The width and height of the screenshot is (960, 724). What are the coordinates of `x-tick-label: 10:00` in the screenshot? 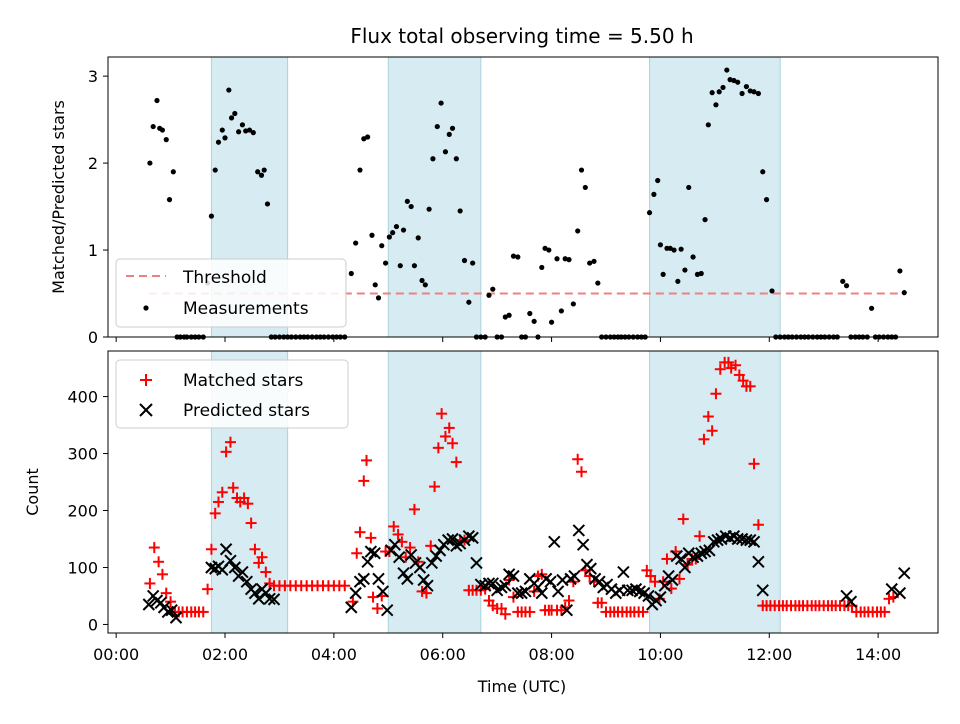 It's located at (660, 654).